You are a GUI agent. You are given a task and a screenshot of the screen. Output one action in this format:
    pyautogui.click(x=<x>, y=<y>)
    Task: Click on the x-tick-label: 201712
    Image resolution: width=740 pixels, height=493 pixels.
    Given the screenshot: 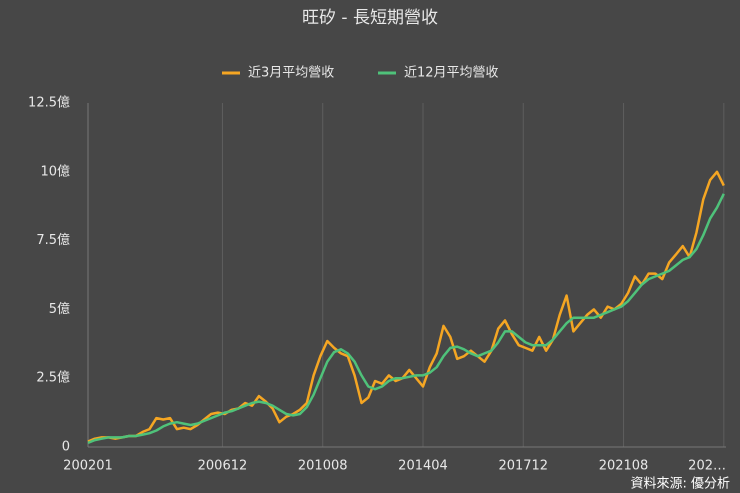 What is the action you would take?
    pyautogui.click(x=523, y=466)
    